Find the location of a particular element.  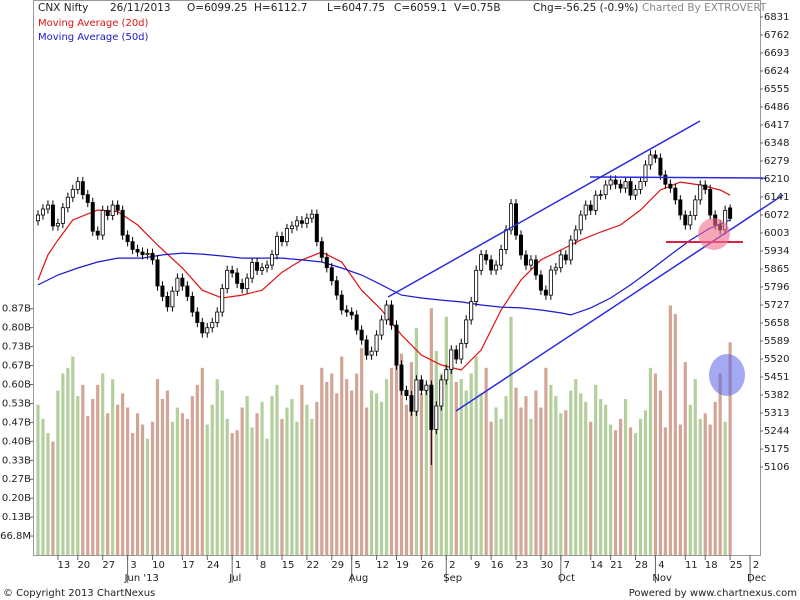

x-tick-label: 28 is located at coordinates (641, 565).